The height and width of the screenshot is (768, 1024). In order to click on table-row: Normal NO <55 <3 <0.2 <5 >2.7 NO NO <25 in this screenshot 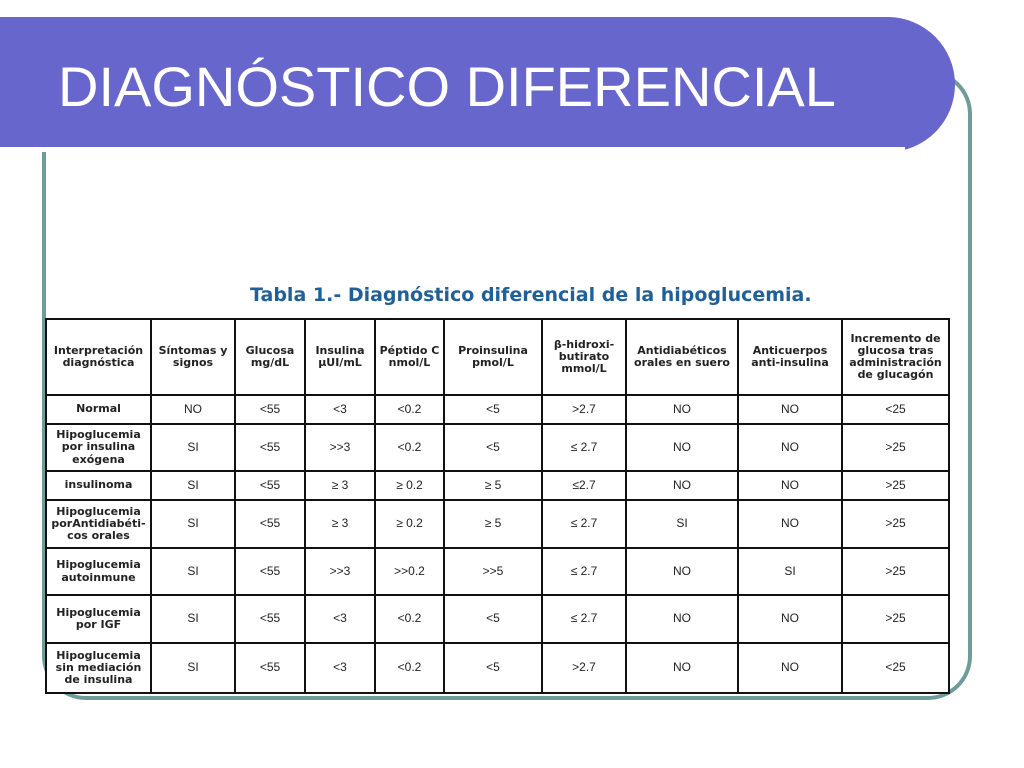, I will do `click(497, 409)`.